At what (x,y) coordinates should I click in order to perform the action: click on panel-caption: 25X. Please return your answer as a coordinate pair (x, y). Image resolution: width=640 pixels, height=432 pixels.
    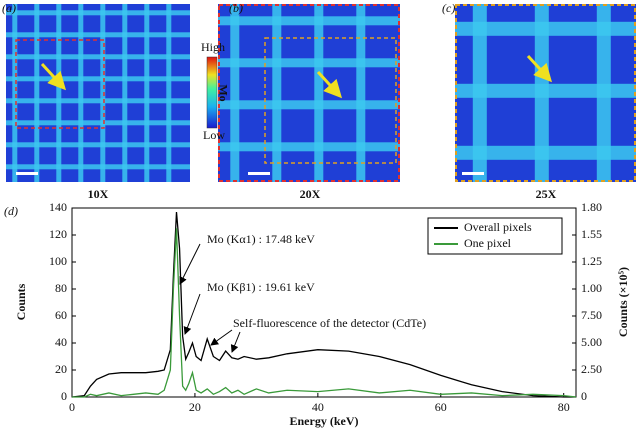
    Looking at the image, I should click on (546, 194).